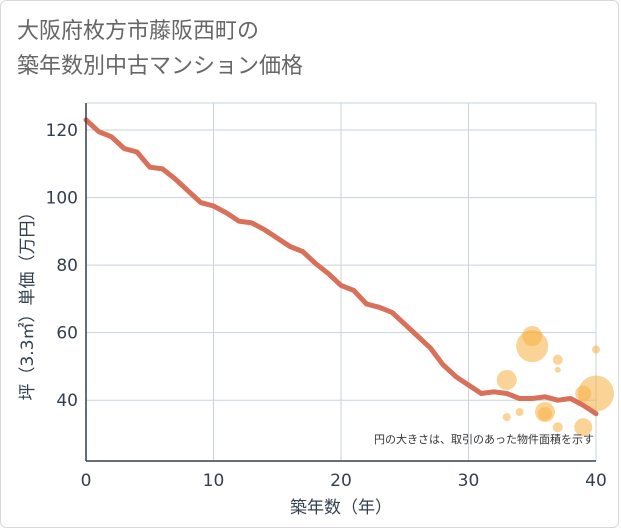 The width and height of the screenshot is (621, 530). I want to click on y-tick-label-60: 60, so click(67, 334).